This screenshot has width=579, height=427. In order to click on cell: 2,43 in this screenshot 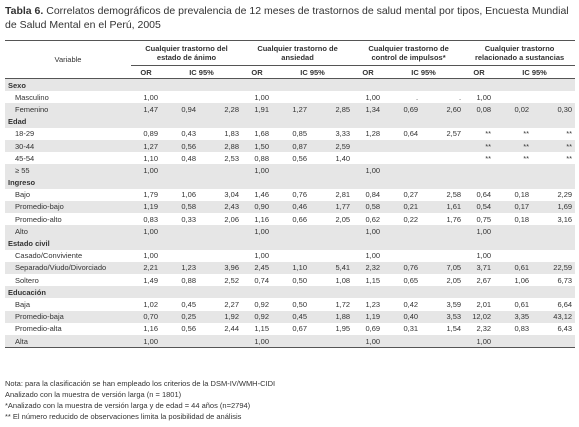, I will do `click(221, 207)`.